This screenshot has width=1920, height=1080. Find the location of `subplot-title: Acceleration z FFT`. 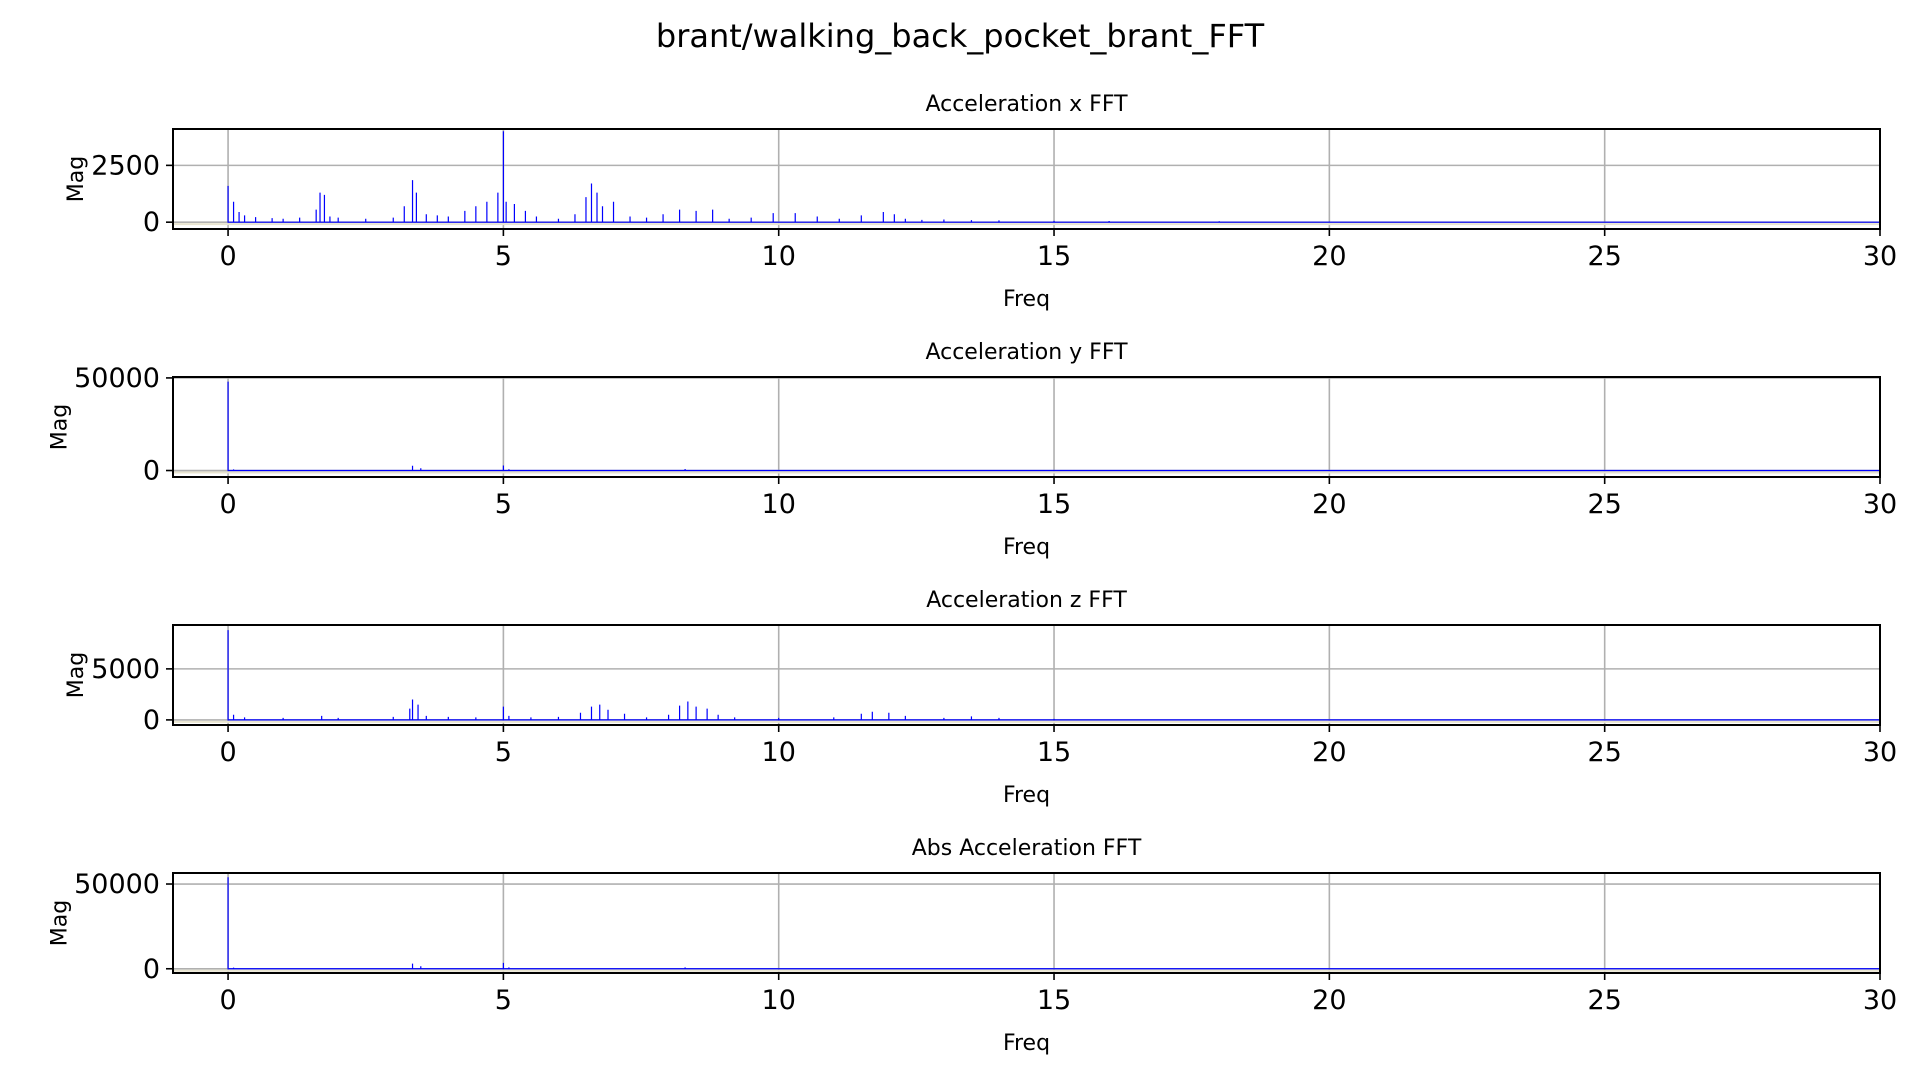

subplot-title: Acceleration z FFT is located at coordinates (1026, 600).